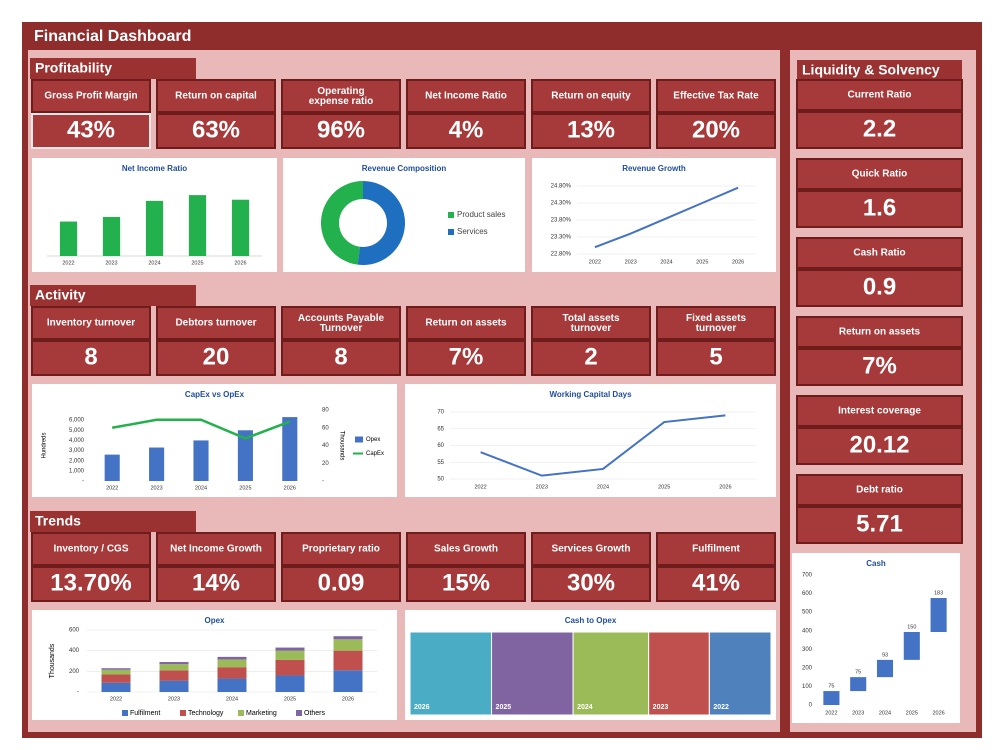  I want to click on y-tick-label: 65, so click(440, 429).